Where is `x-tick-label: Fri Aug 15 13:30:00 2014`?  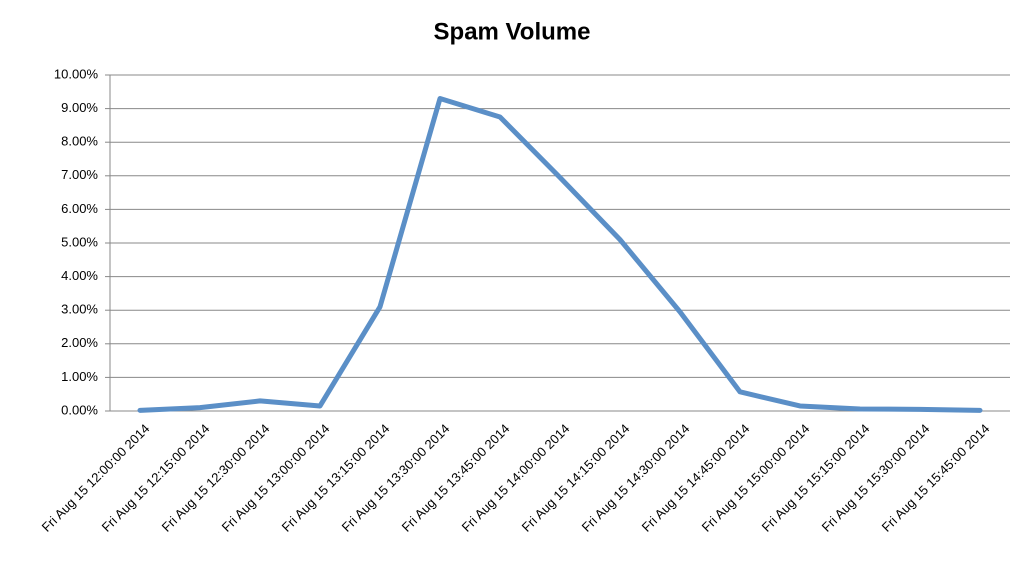 x-tick-label: Fri Aug 15 13:30:00 2014 is located at coordinates (396, 478).